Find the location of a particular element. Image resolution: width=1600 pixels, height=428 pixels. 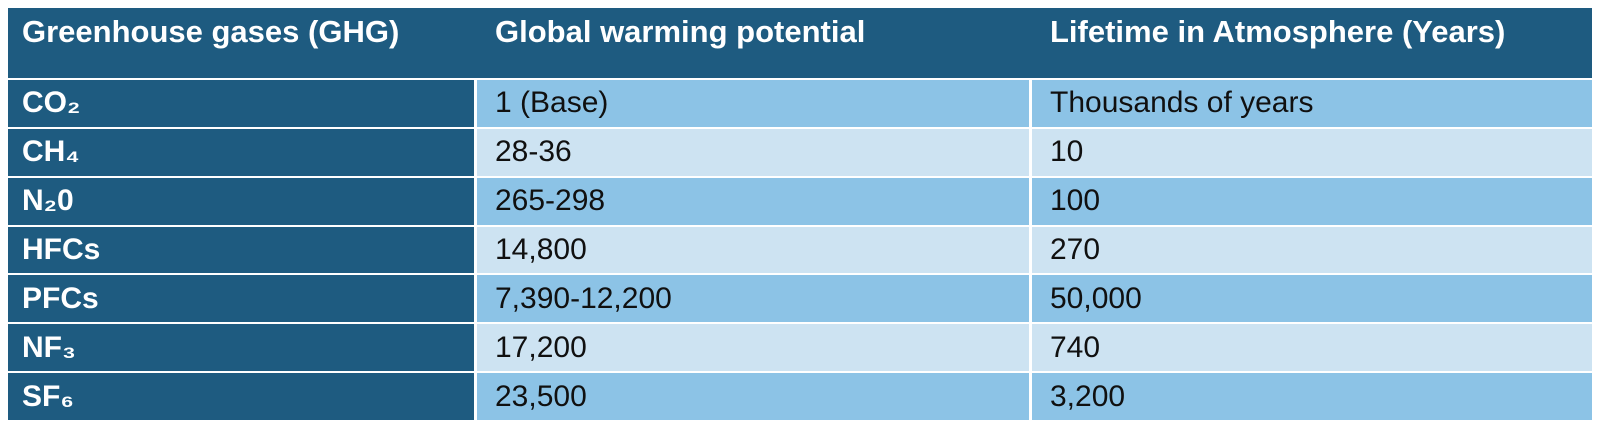

header-cell-lifetime: Lifetime in Atmosphere (Years) is located at coordinates (1278, 31).